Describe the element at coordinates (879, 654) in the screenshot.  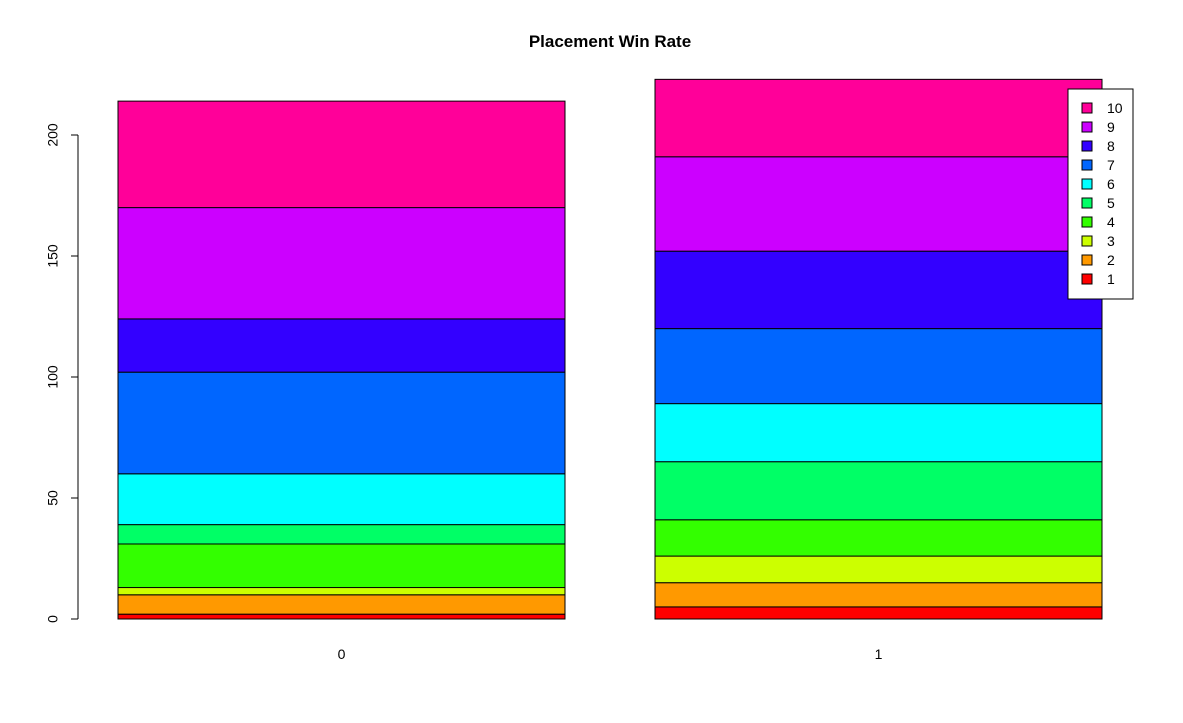
I see `x-tick-label: 1` at that location.